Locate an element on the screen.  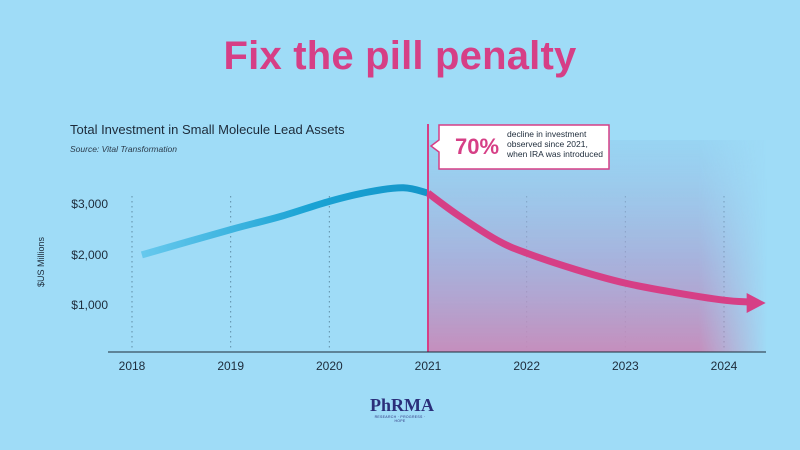
page-title: Fix the pill penalty is located at coordinates (400, 56).